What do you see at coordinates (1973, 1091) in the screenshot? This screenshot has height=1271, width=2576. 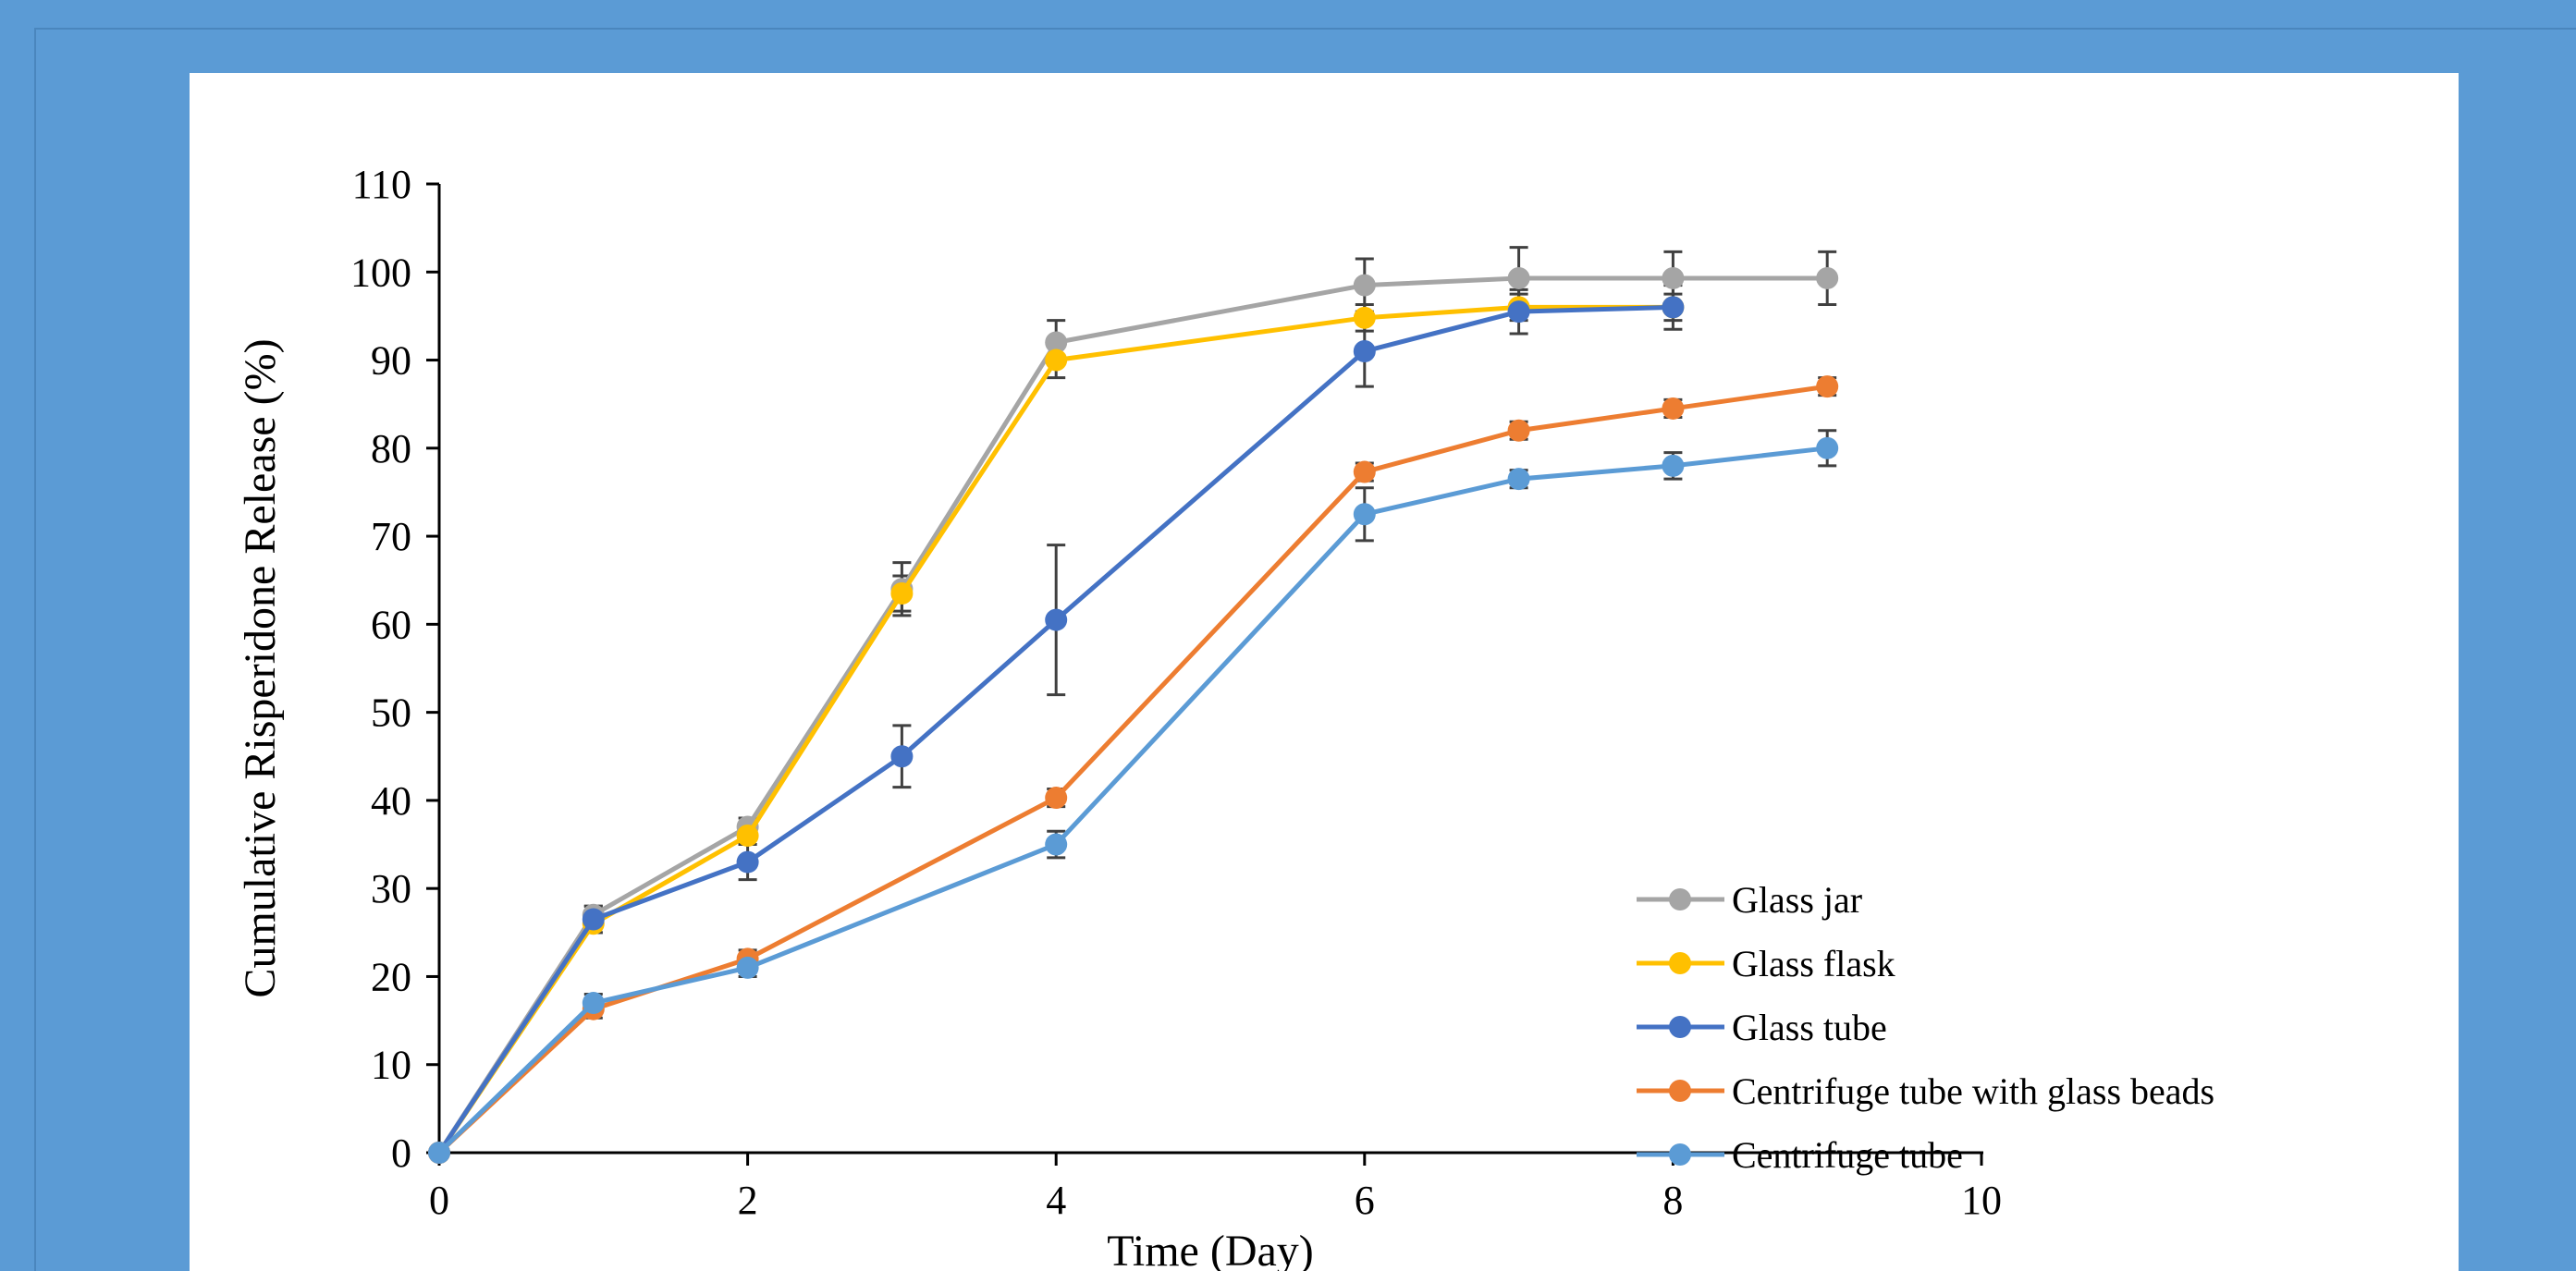 I see `legend-label: Centrifuge tube with glass beads` at bounding box center [1973, 1091].